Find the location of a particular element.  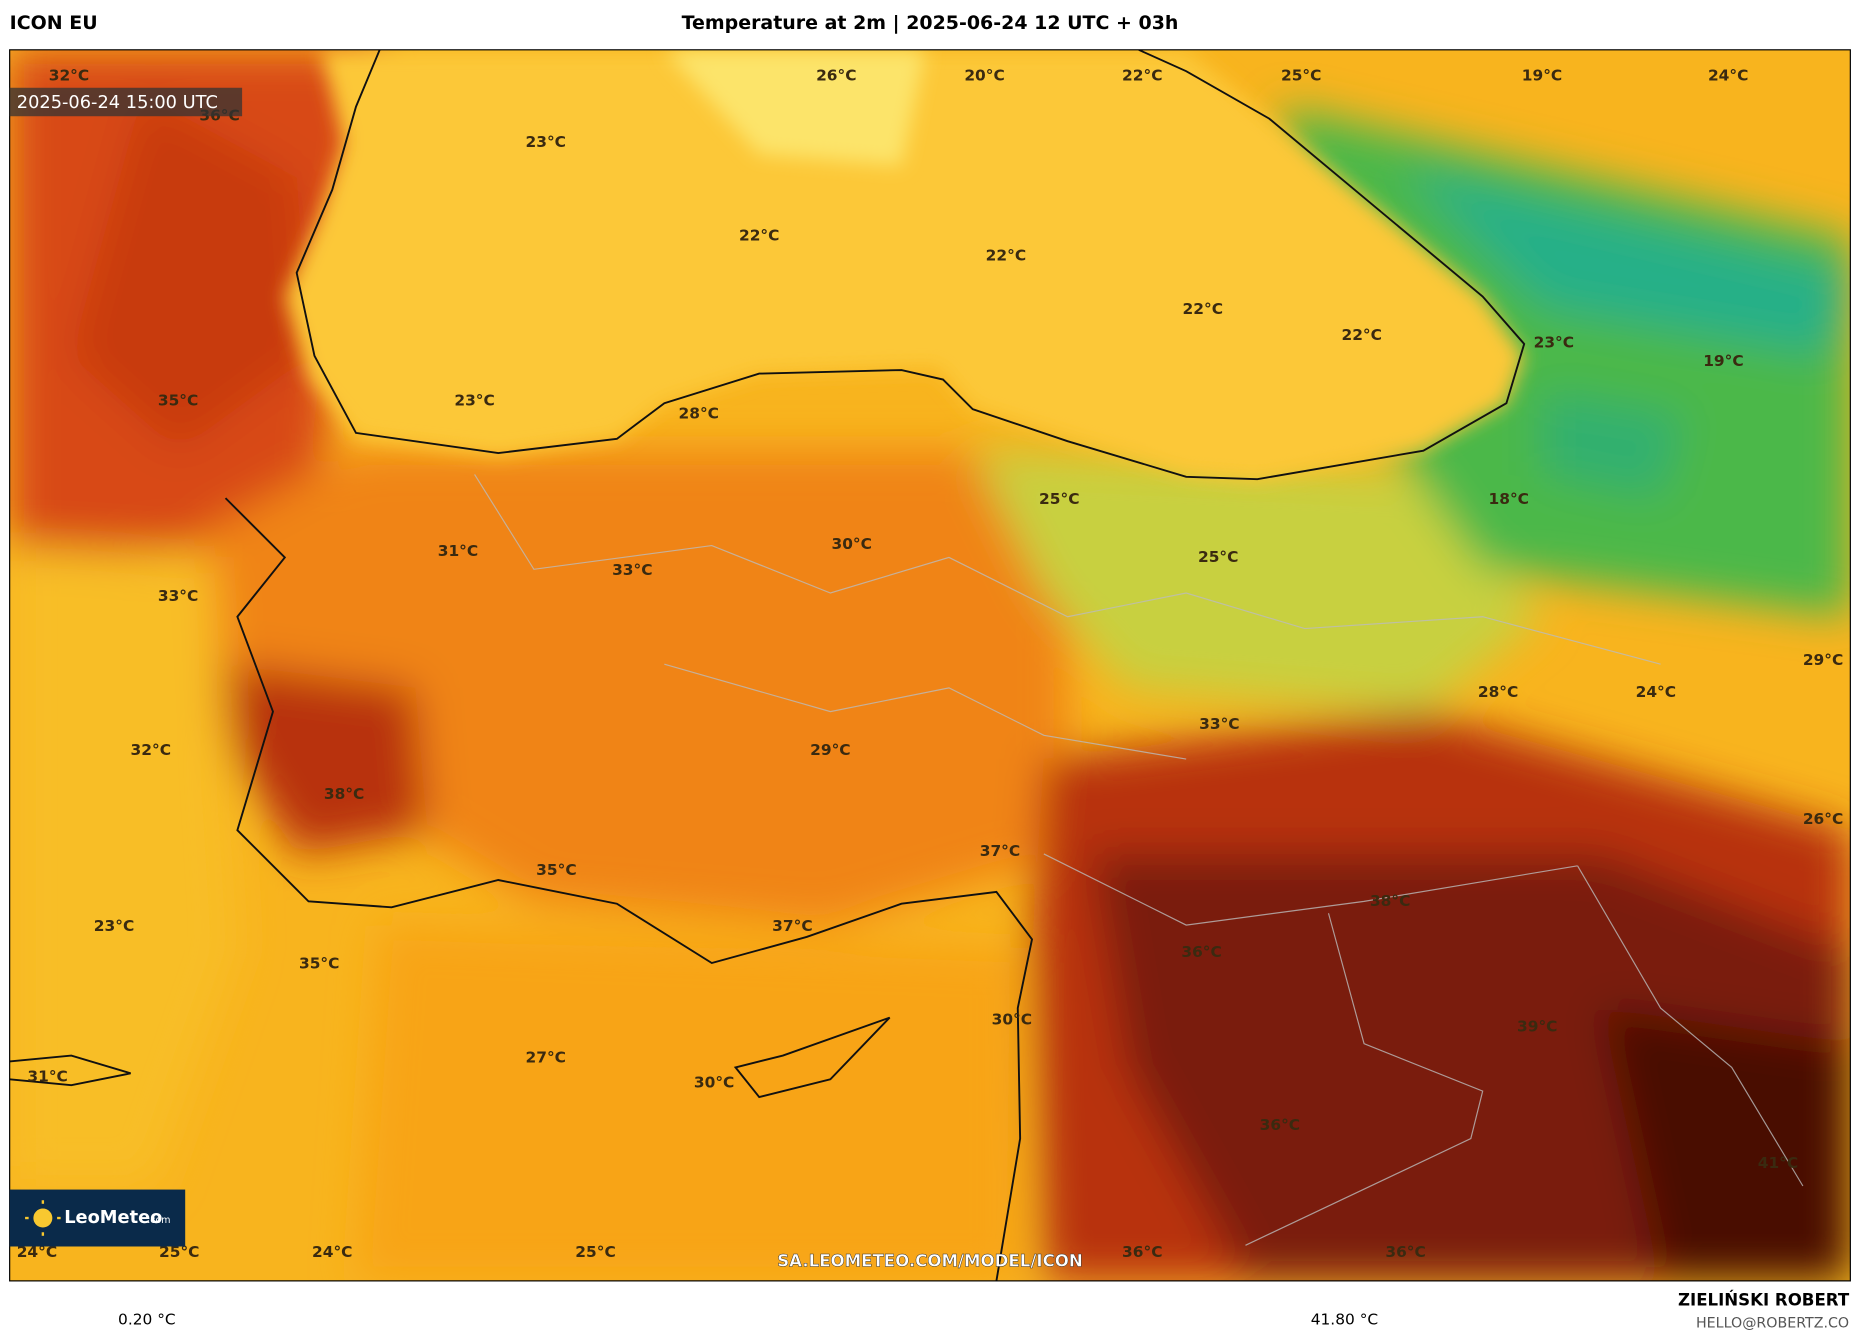

logo-suffix: .com is located at coordinates (158, 1220).